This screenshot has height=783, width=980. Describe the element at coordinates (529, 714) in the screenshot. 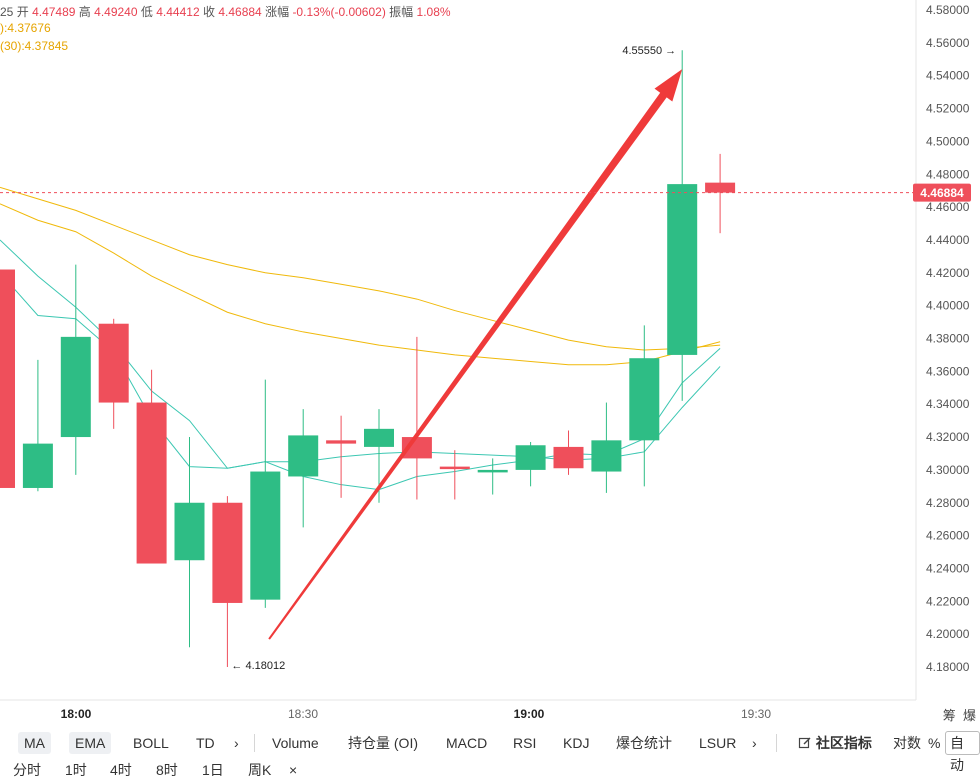

I see `x-tick-label: 19:00` at that location.